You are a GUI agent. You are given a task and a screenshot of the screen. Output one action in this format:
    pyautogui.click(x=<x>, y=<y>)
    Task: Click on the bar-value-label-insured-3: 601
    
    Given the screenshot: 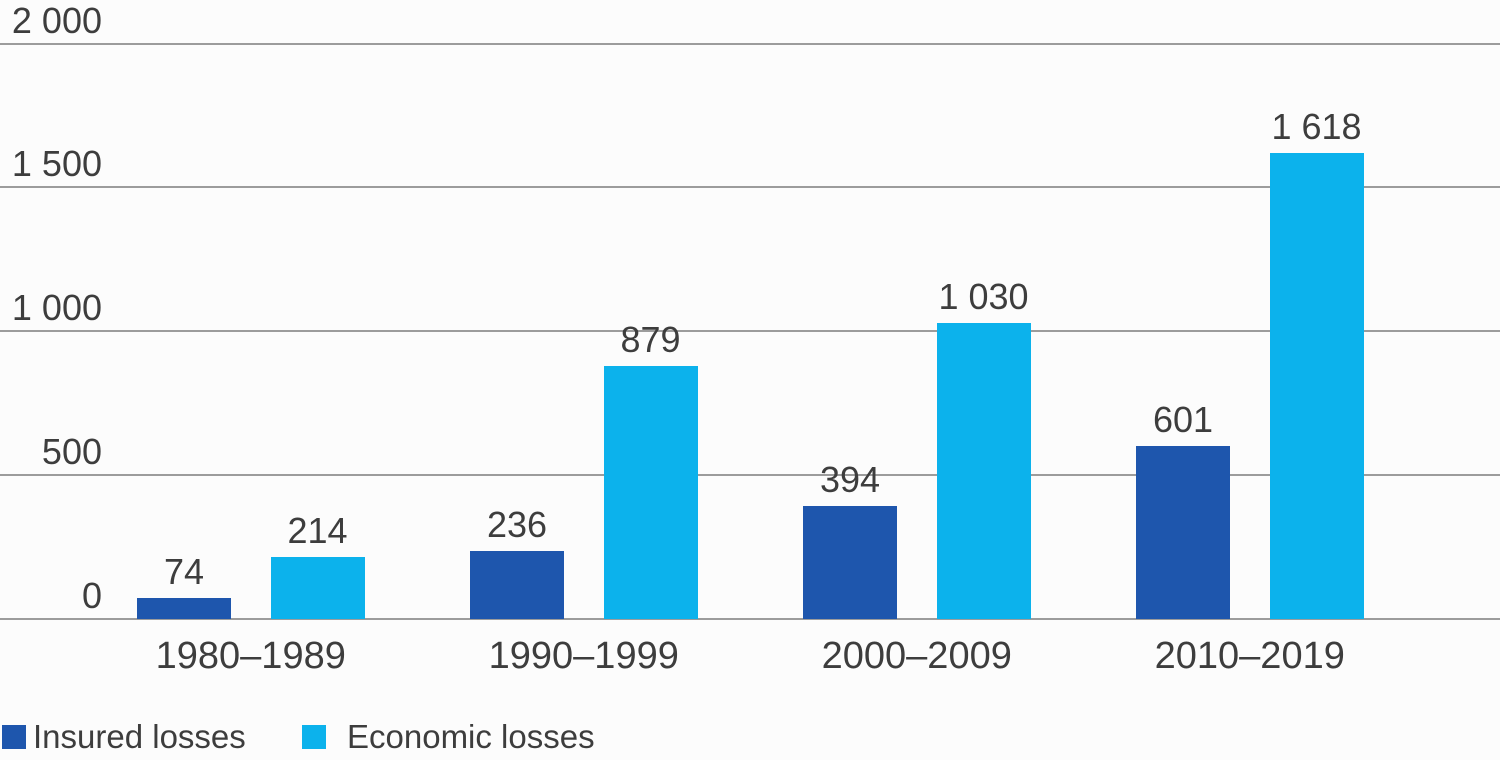 What is the action you would take?
    pyautogui.click(x=1183, y=420)
    